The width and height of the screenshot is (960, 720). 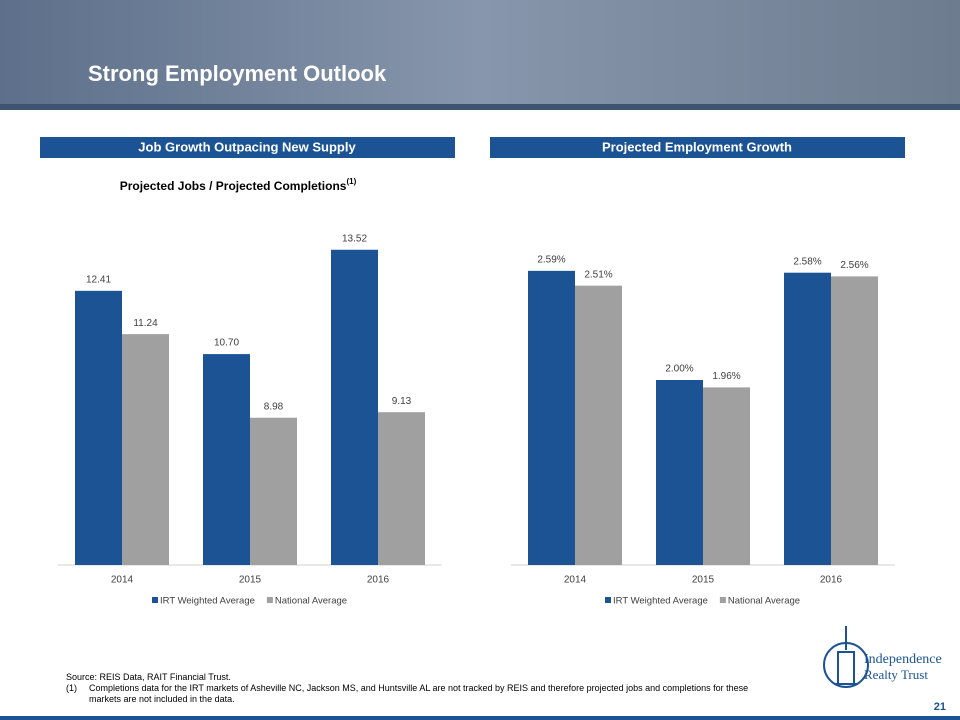 I want to click on source-note: Source: REIS Data, RAIT Financial Trust., so click(x=148, y=677).